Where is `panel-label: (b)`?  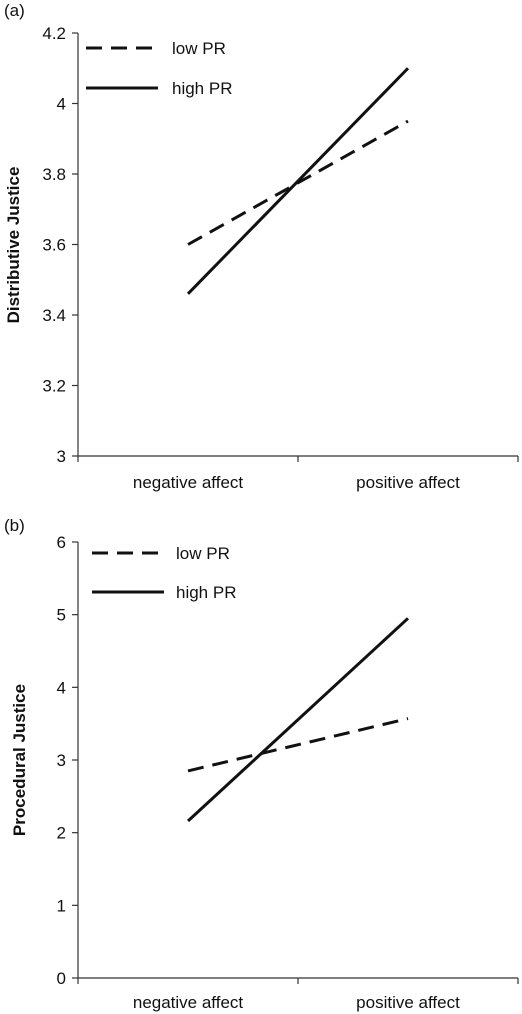
panel-label: (b) is located at coordinates (14, 525).